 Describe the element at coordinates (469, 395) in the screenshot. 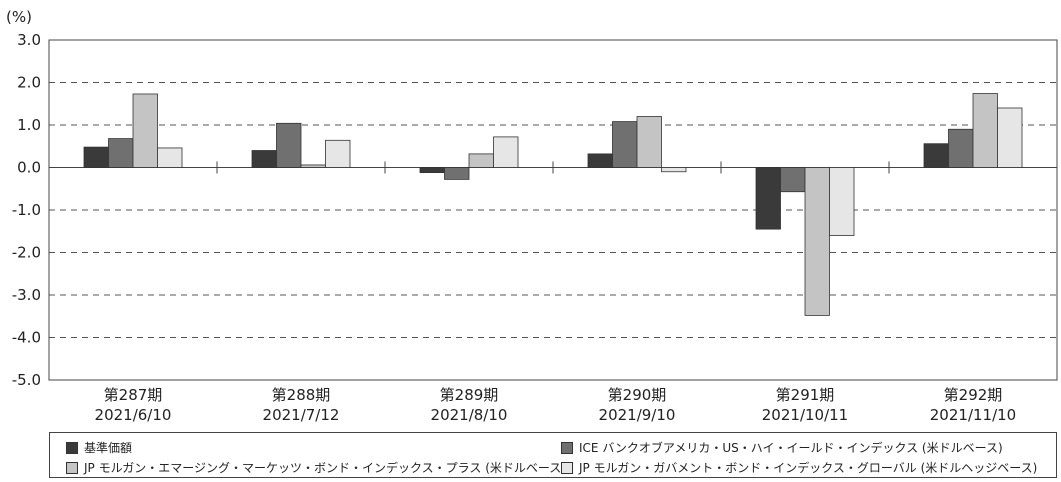

I see `category-period-label: 第289期` at that location.